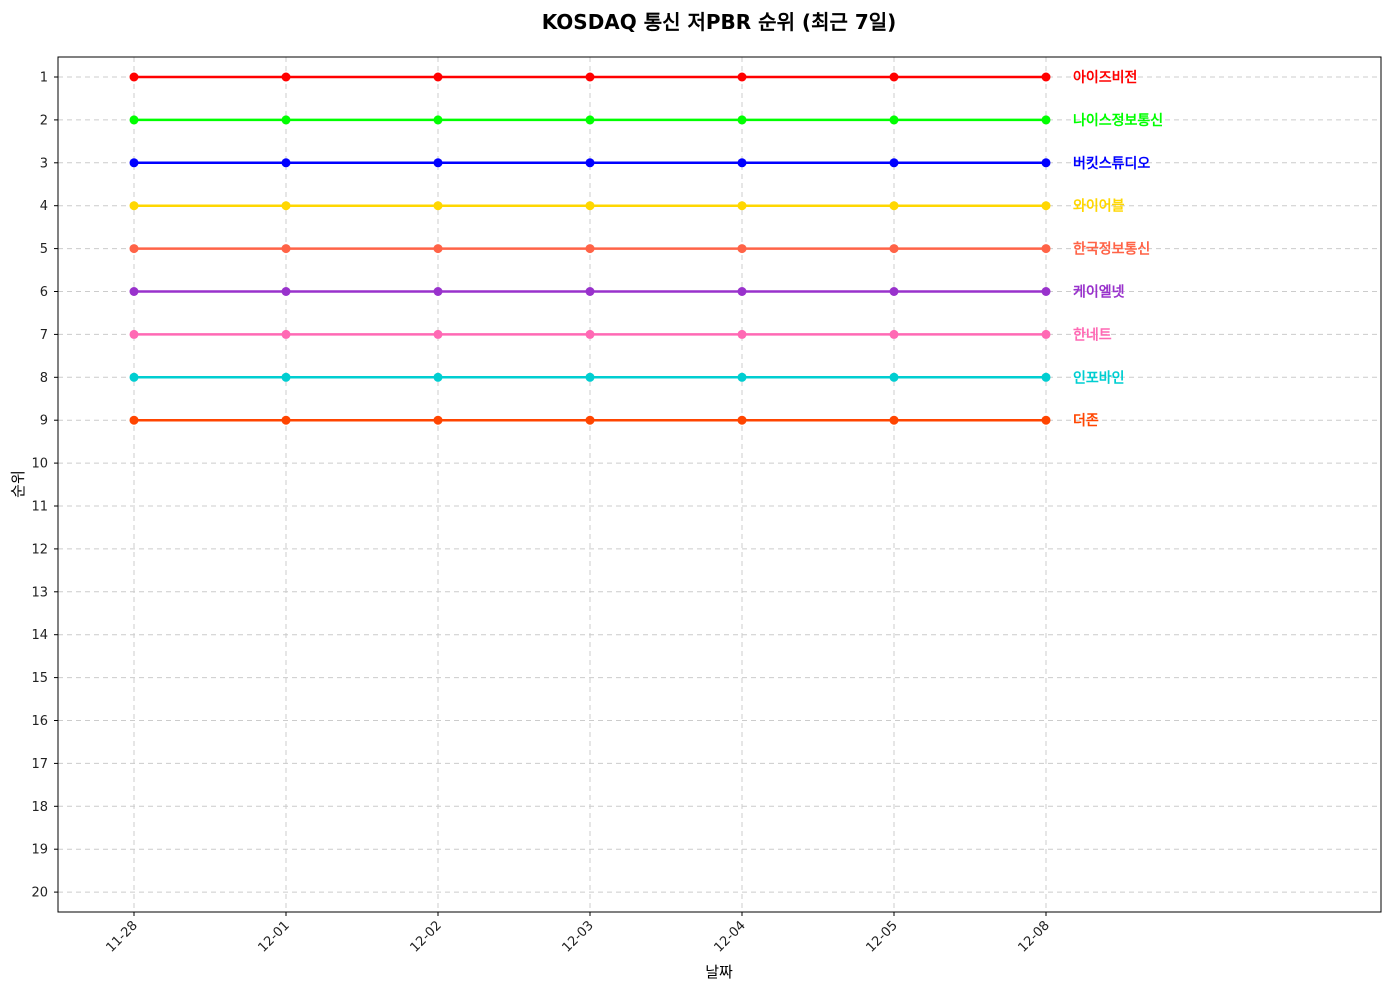 The image size is (1389, 990). I want to click on chart-title: KOSDAQ 통신 저PBR 순위 (최근 7일), so click(719, 22).